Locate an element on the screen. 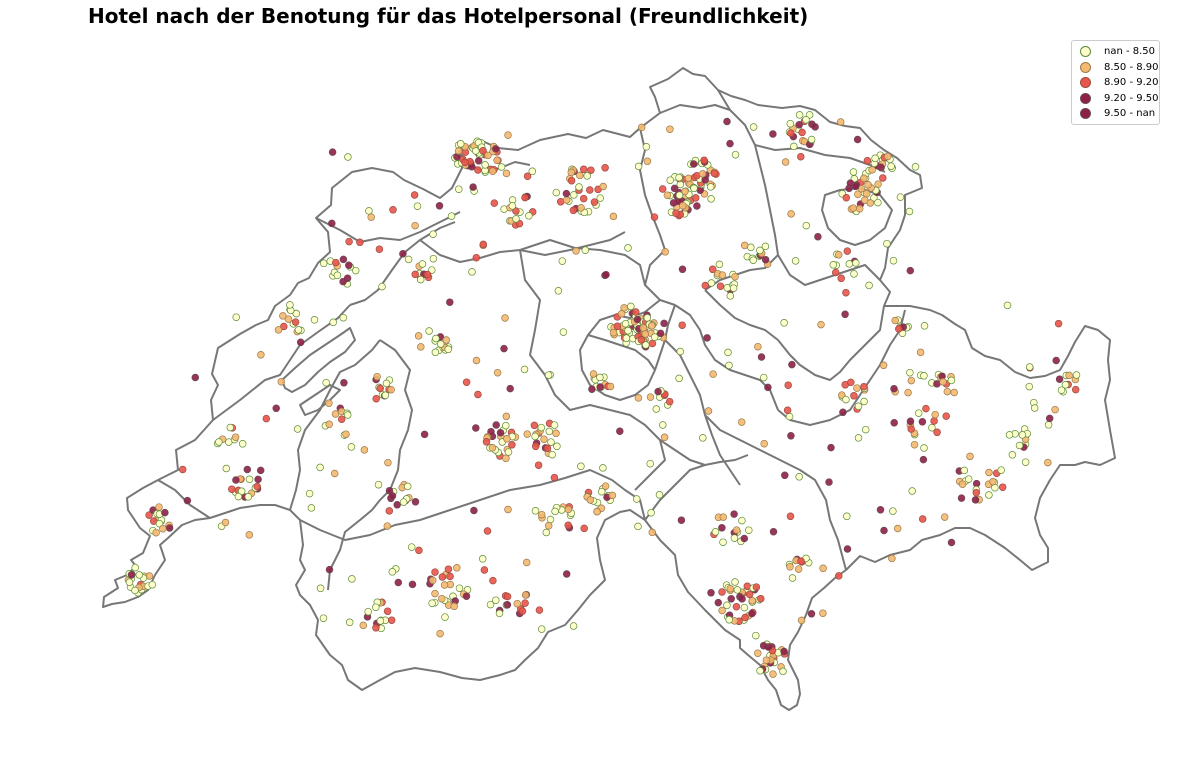 The width and height of the screenshot is (1188, 767). legend-label: 9.50 - nan is located at coordinates (1130, 114).